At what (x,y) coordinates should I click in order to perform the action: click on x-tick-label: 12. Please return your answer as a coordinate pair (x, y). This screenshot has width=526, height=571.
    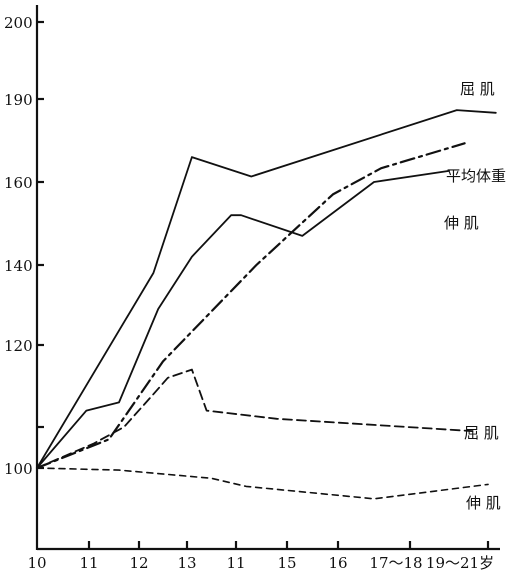
    Looking at the image, I should click on (138, 562).